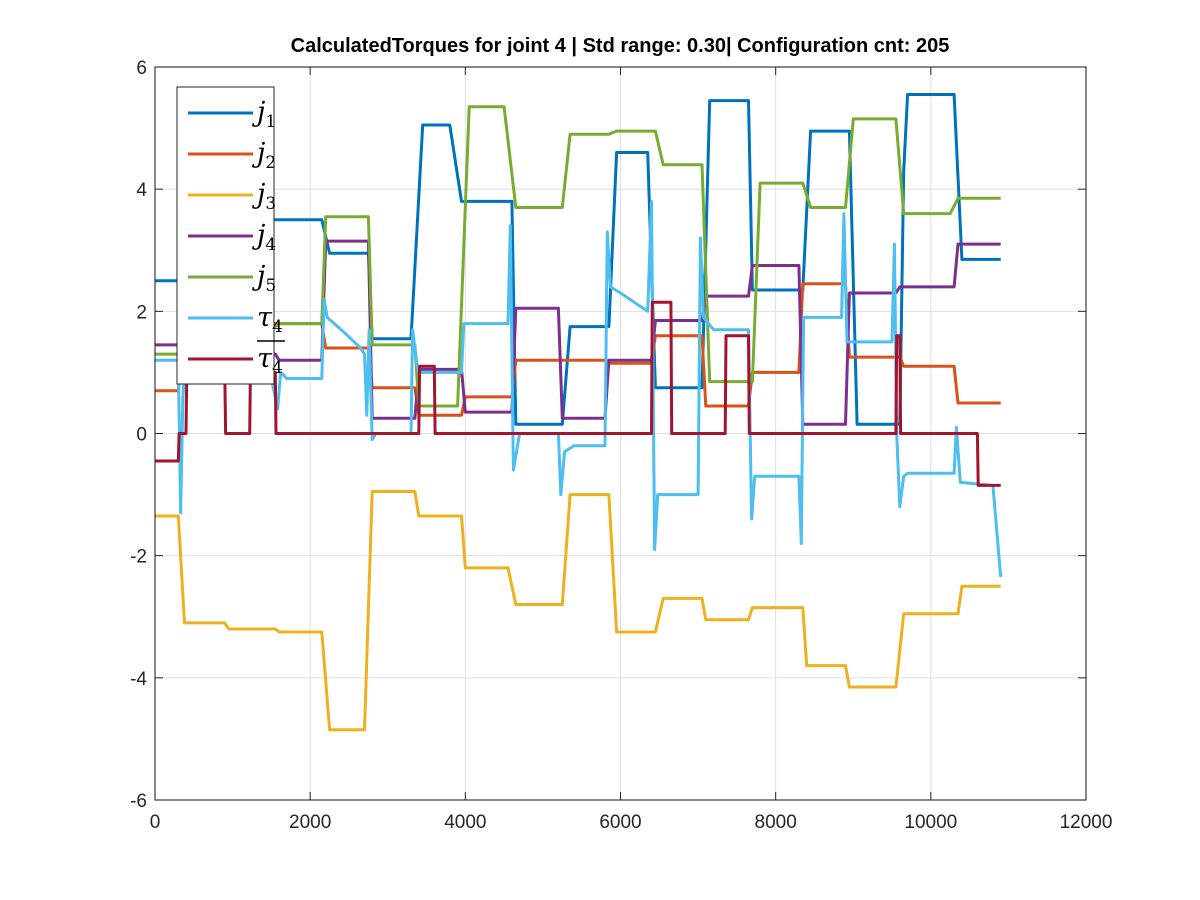 This screenshot has height=900, width=1200. Describe the element at coordinates (1086, 822) in the screenshot. I see `x-tick-label-6: 12000` at that location.